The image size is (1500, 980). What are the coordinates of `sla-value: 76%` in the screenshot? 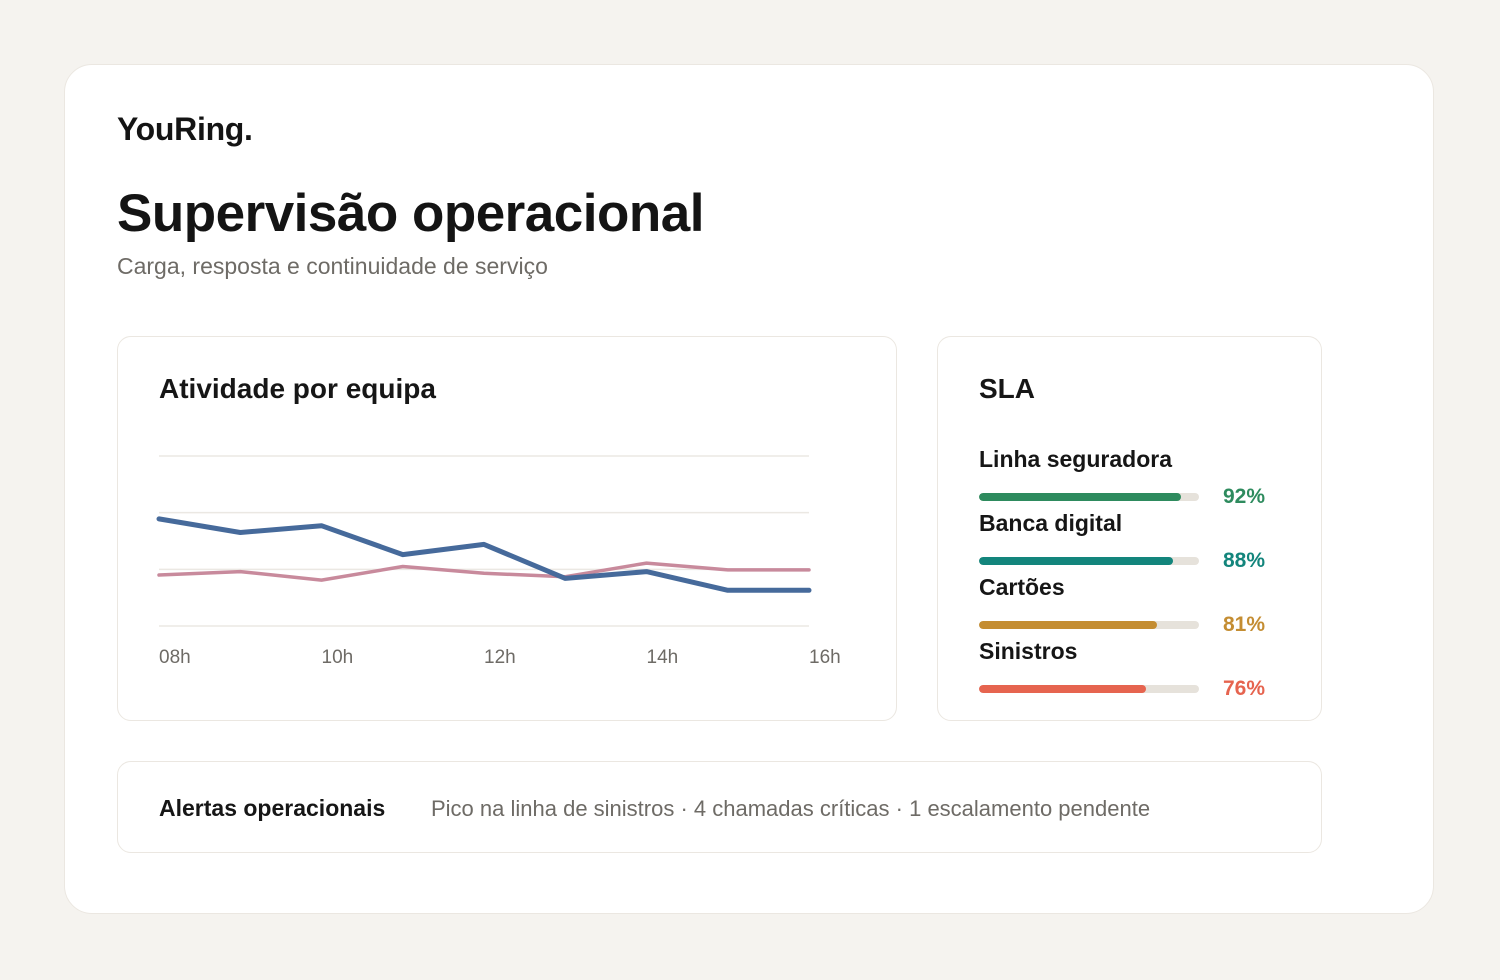 It's located at (1244, 688).